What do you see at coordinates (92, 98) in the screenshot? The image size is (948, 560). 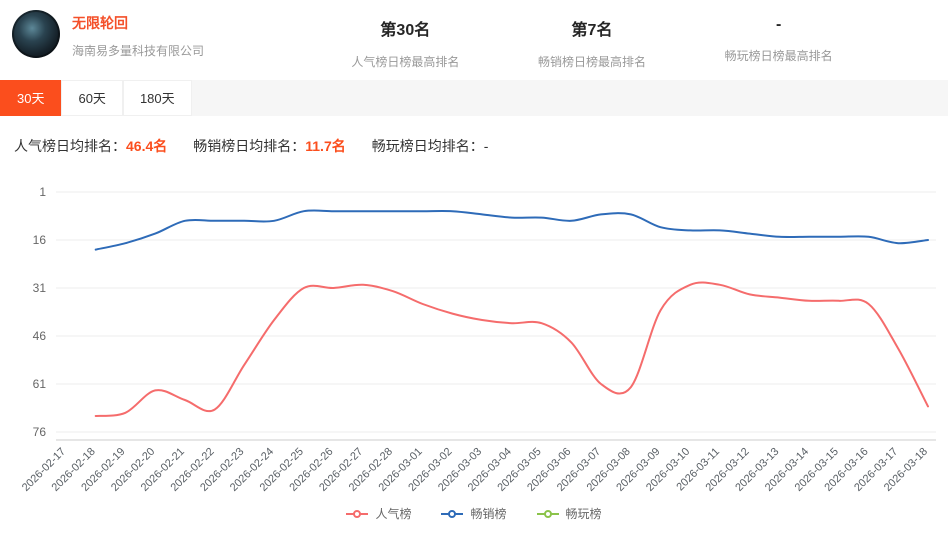 I see `tab-60-days: 60天` at bounding box center [92, 98].